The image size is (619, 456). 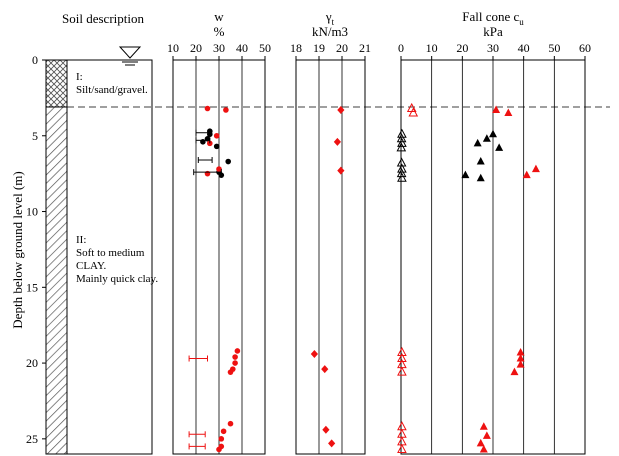 What do you see at coordinates (493, 31) in the screenshot?
I see `fall-cone-unit: kPa` at bounding box center [493, 31].